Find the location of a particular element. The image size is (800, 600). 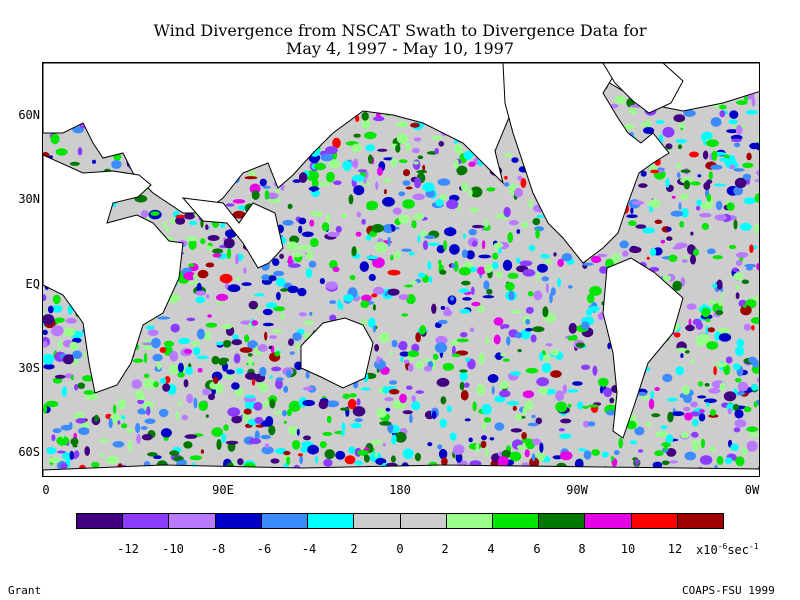

color-scale-bar is located at coordinates (400, 521).